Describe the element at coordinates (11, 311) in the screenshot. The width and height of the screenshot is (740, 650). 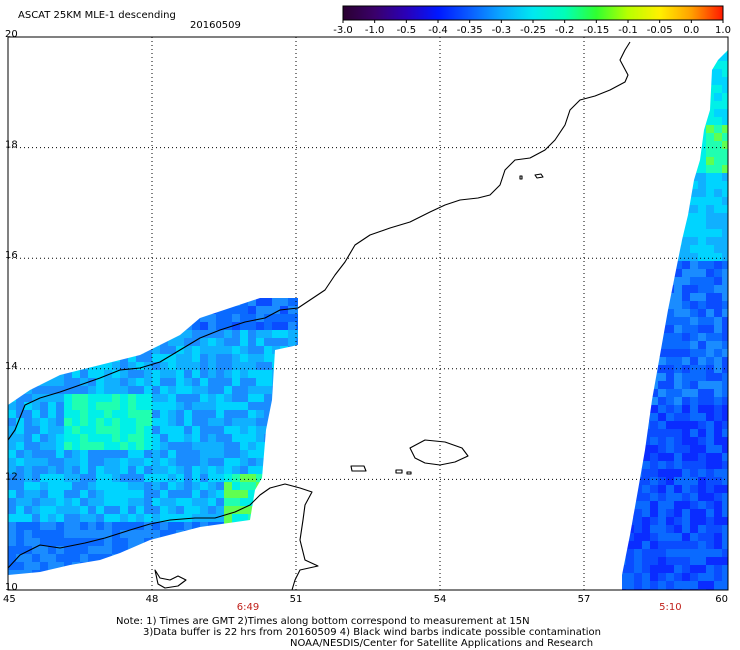
I see `latitude-labels: 20 18 16 14 12 10` at that location.